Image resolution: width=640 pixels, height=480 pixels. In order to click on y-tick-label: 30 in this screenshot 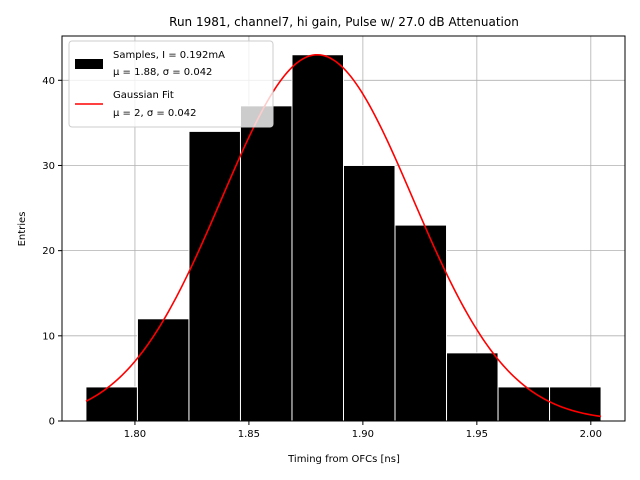, I will do `click(48, 166)`.